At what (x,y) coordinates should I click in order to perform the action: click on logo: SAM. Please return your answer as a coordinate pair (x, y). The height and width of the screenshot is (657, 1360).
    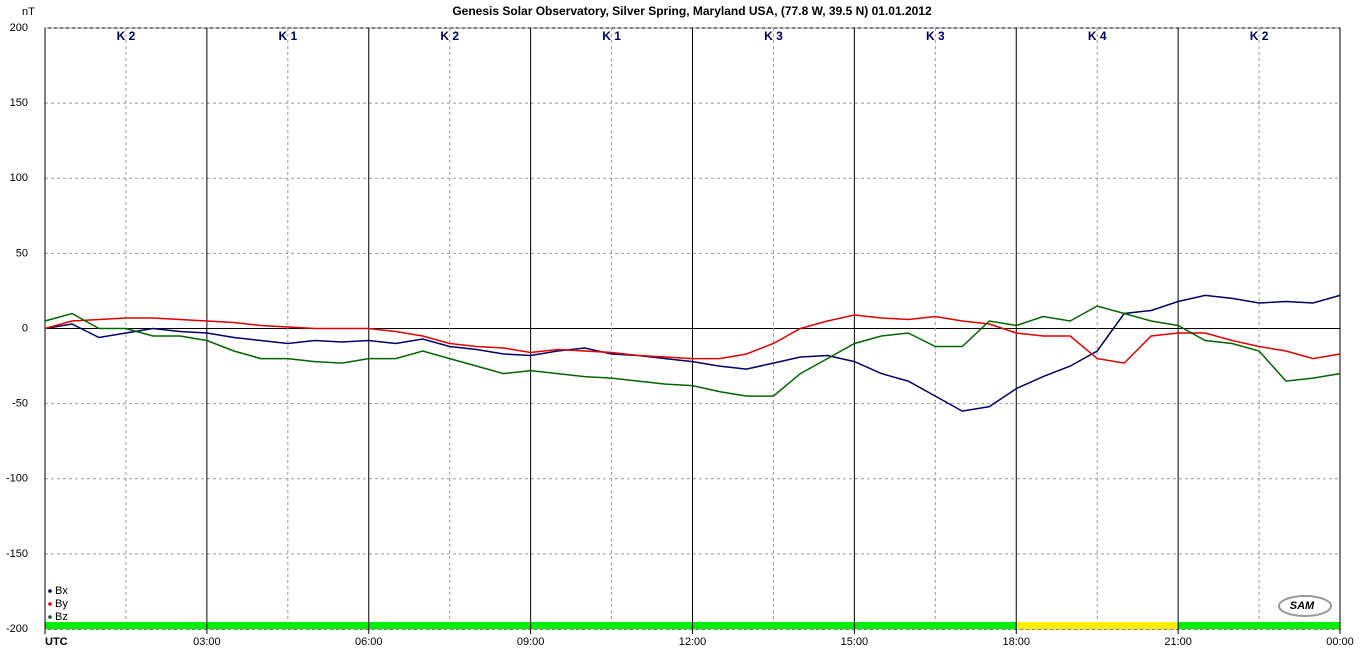
    Looking at the image, I should click on (1302, 606).